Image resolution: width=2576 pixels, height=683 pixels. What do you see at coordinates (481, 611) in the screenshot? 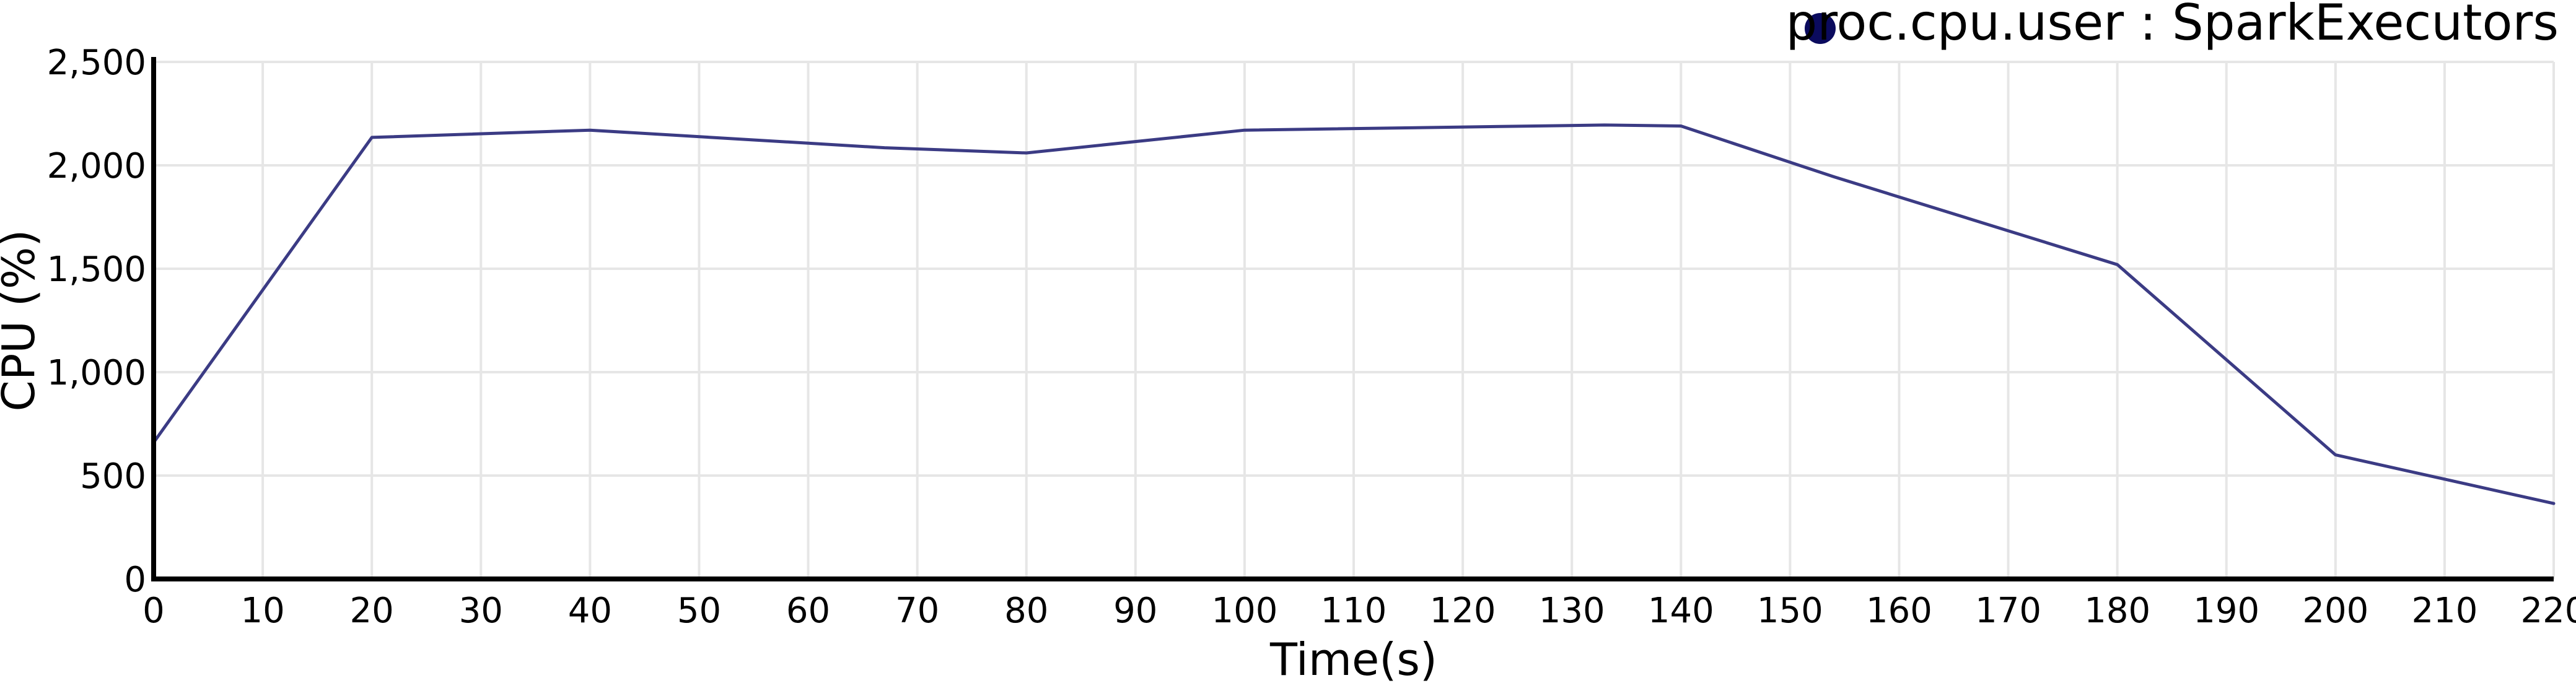
I see `x-tick-label: 30` at bounding box center [481, 611].